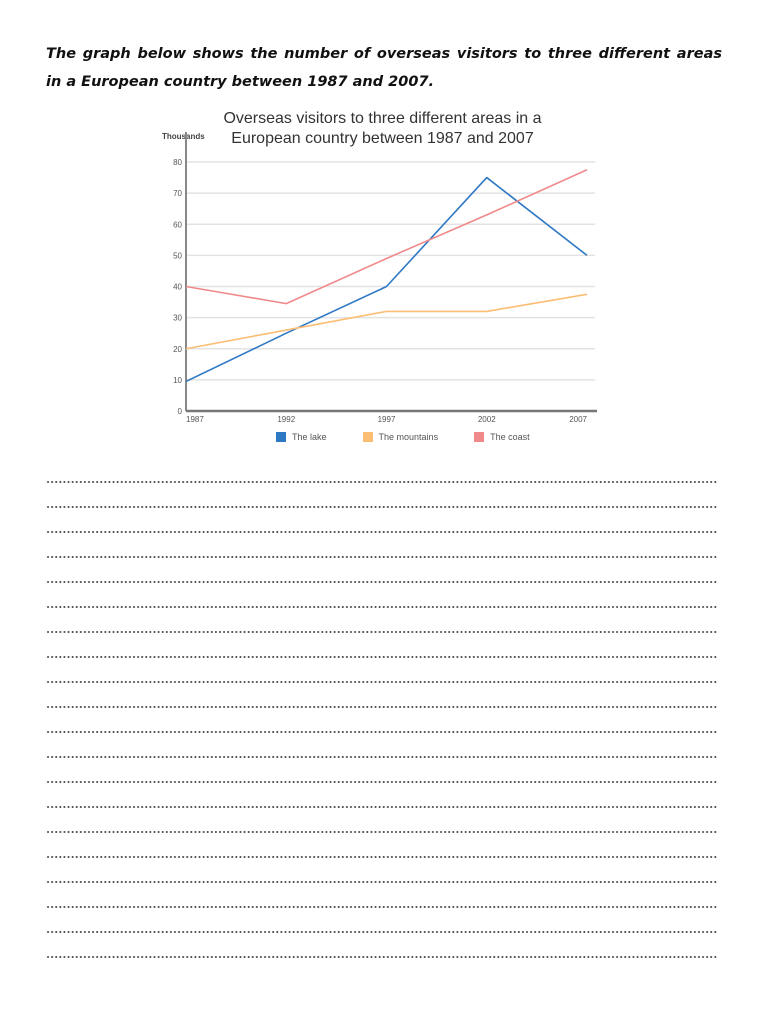 The width and height of the screenshot is (768, 1024). Describe the element at coordinates (177, 380) in the screenshot. I see `y-tick-label: 10` at that location.